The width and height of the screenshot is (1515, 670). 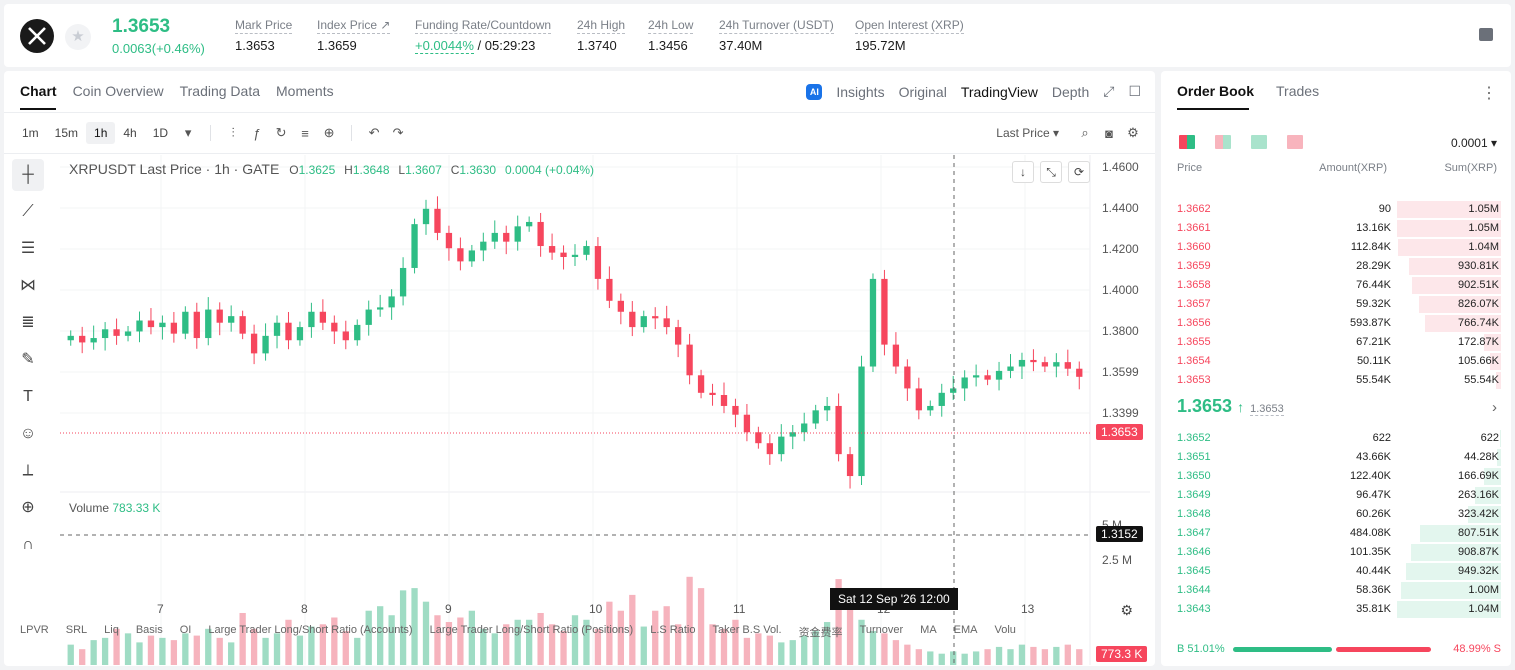 I want to click on indicator-oi: OI, so click(x=185, y=630).